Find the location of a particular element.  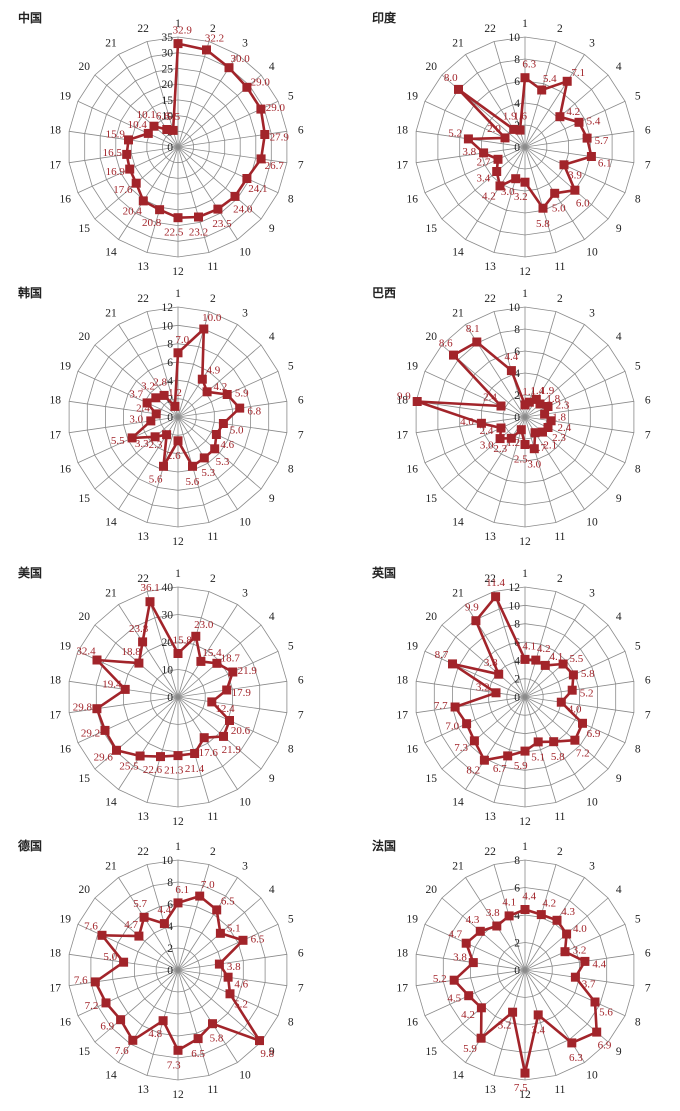

data-label: 6.9 is located at coordinates (605, 1046).